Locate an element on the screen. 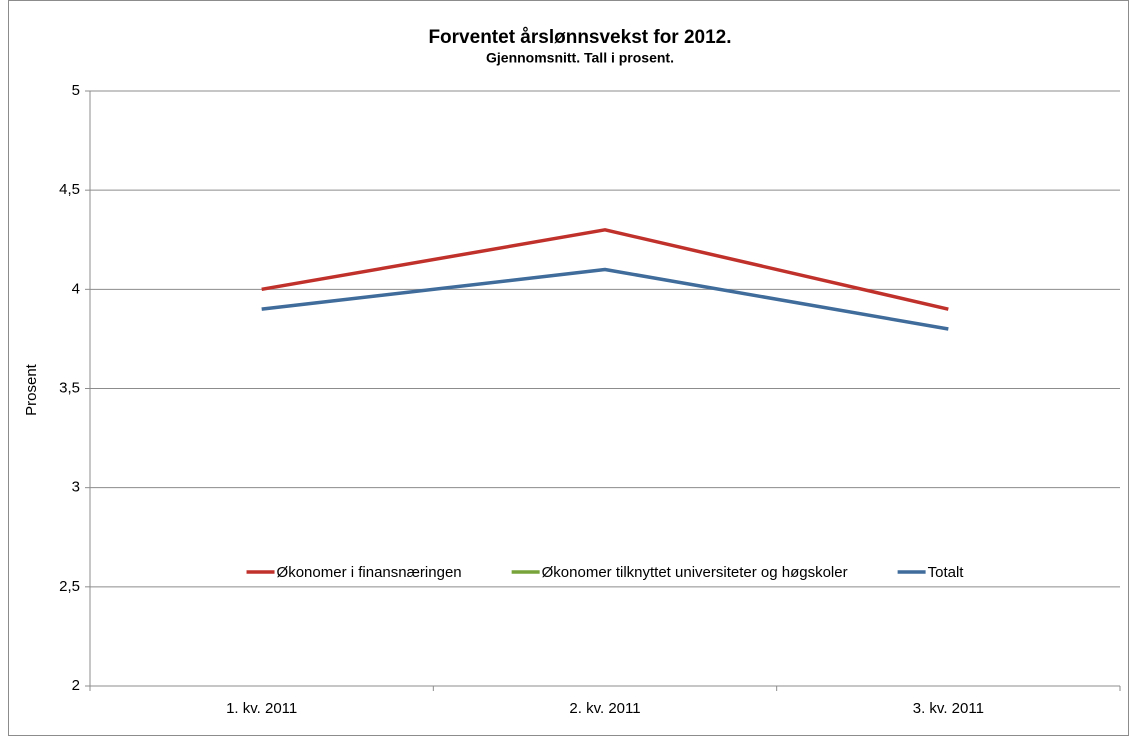 This screenshot has width=1130, height=737. y-tick-label: 3,5 is located at coordinates (69, 387).